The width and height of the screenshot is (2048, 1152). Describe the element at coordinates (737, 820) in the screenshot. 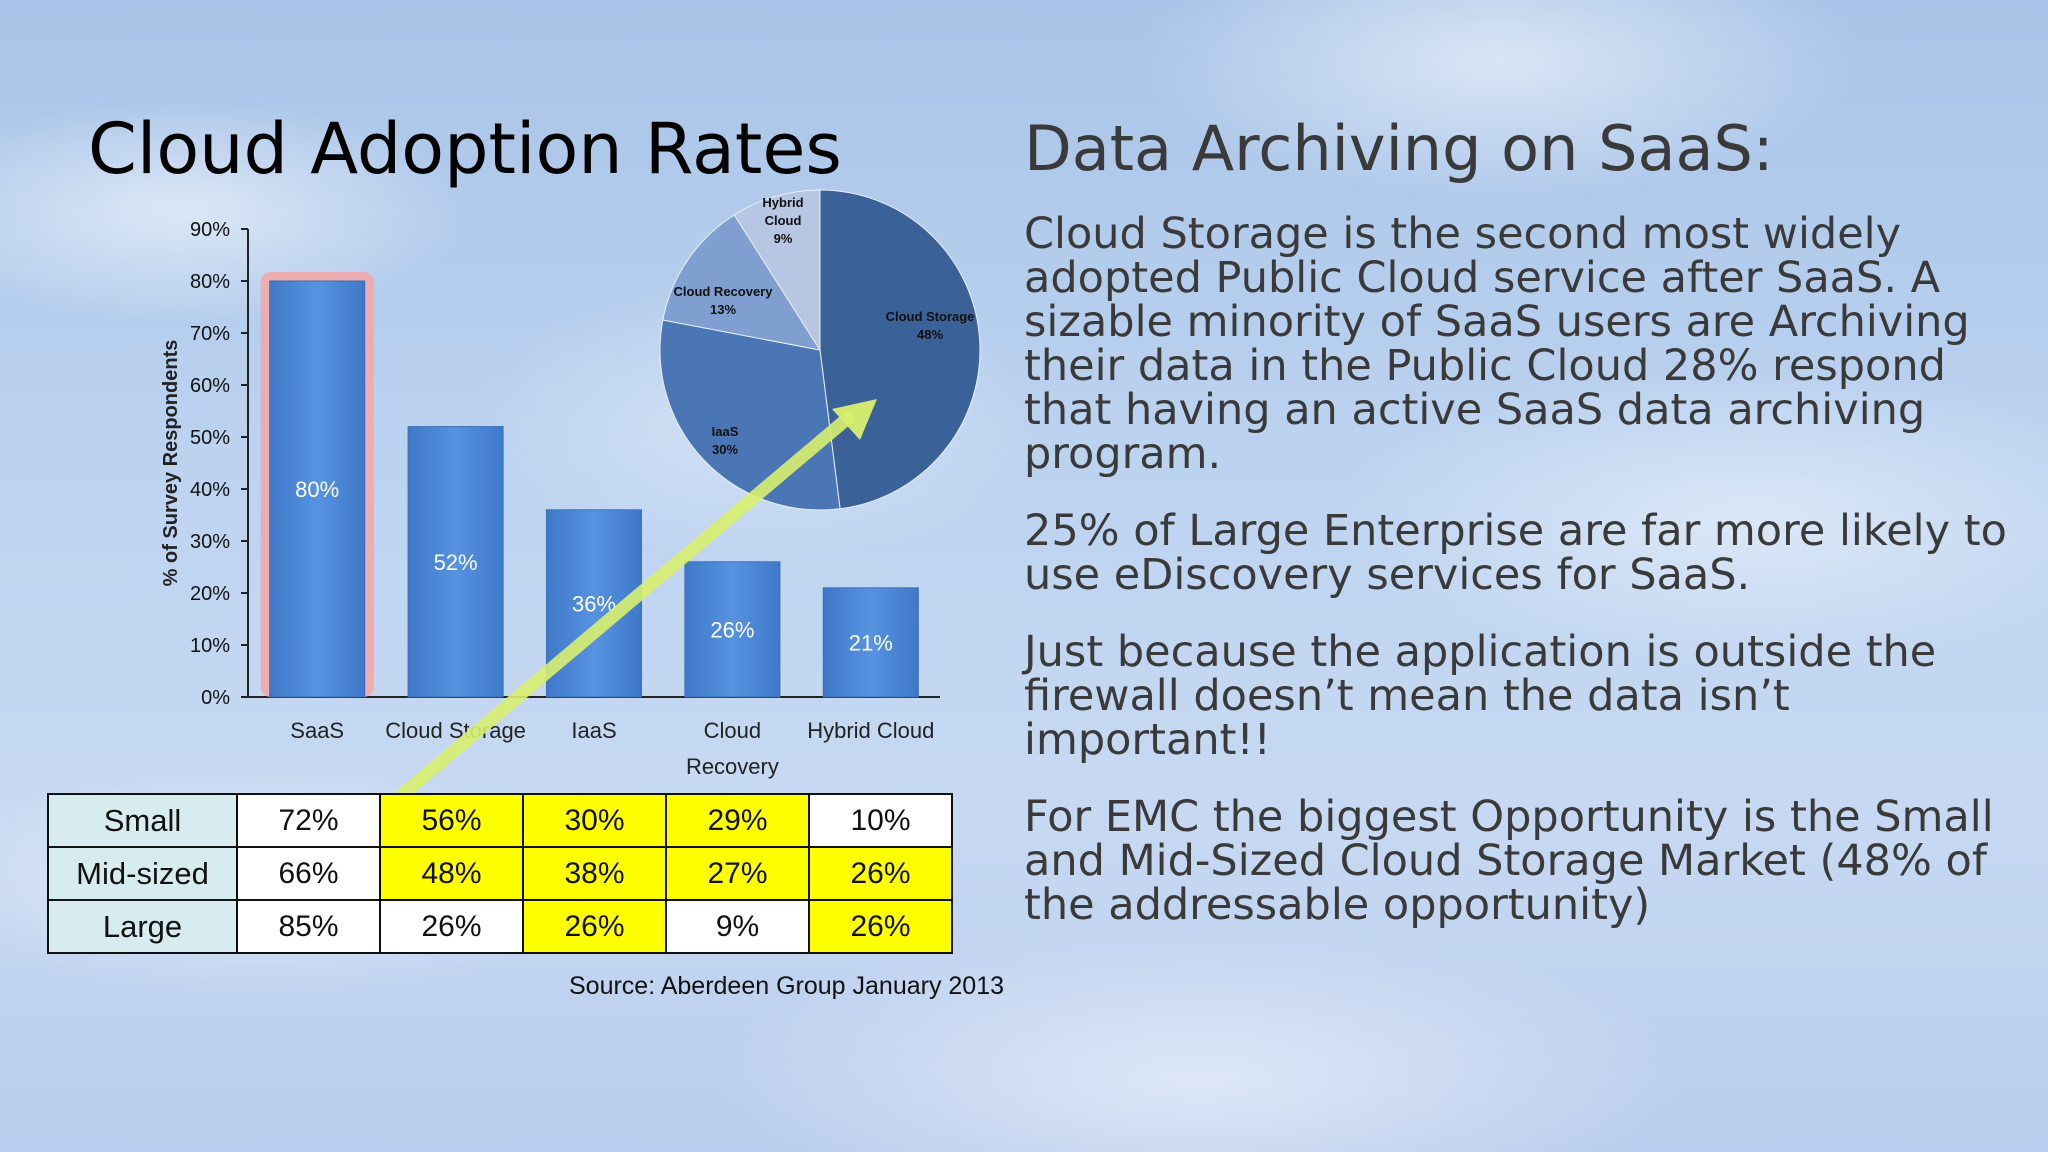

I see `table-cell: 29%` at that location.